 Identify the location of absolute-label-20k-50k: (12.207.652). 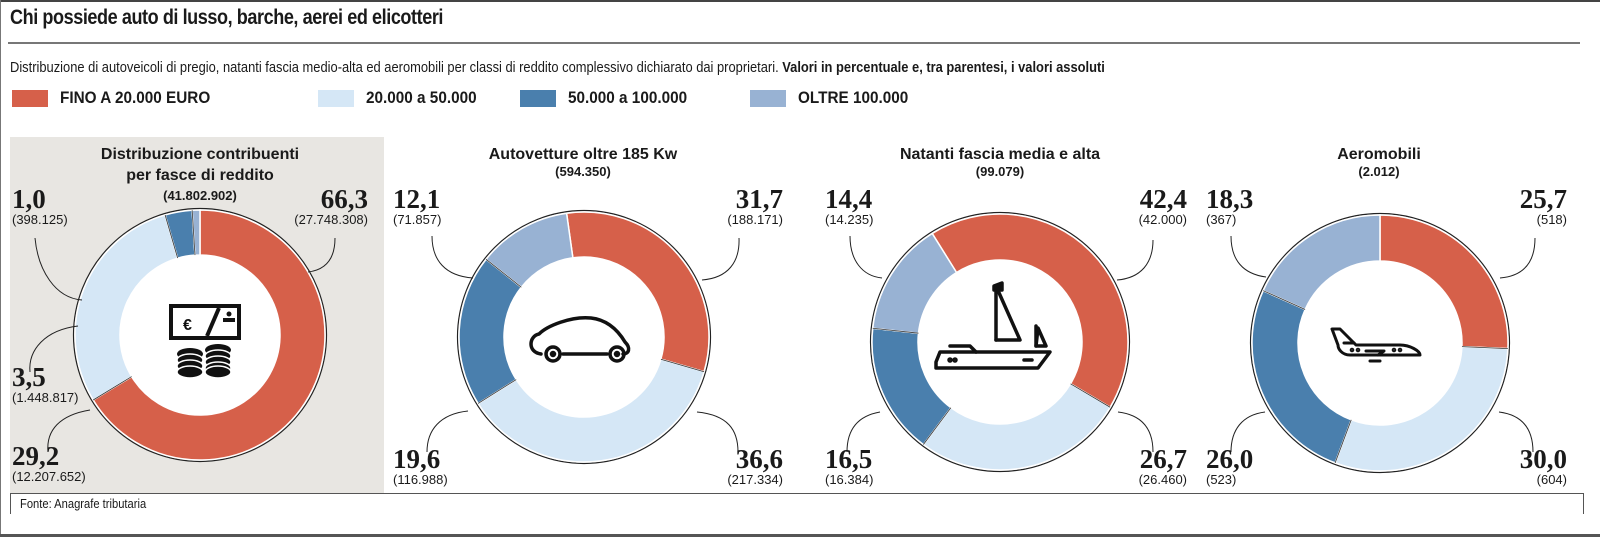
(49, 476).